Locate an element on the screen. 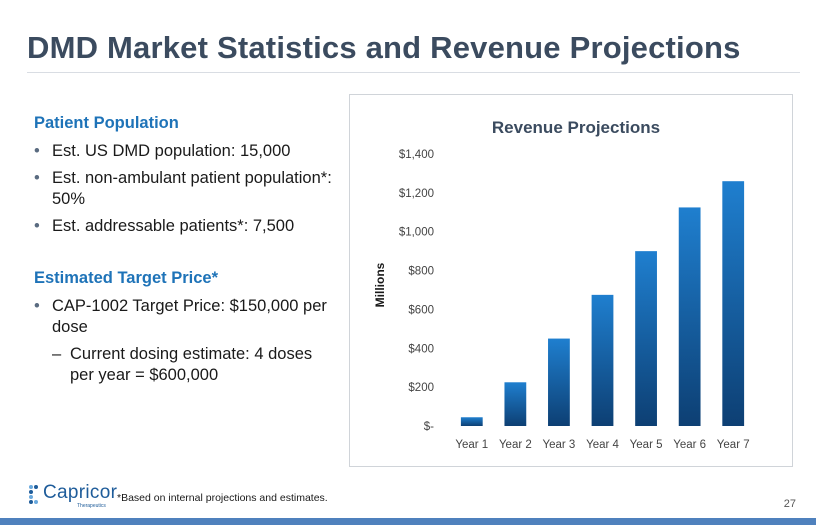 The width and height of the screenshot is (816, 525). y-tick-label: $200 is located at coordinates (421, 388).